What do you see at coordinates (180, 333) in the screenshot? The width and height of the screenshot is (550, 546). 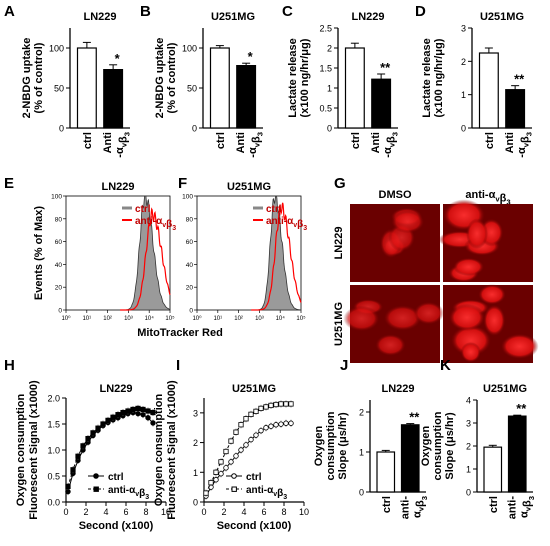 I see `shared-x-axis-label: MitoTracker Red` at bounding box center [180, 333].